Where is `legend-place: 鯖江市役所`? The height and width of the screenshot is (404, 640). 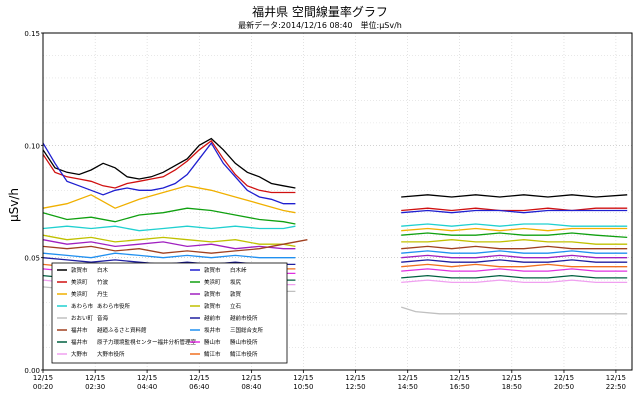 legend-place: 鯖江市役所 is located at coordinates (244, 354).